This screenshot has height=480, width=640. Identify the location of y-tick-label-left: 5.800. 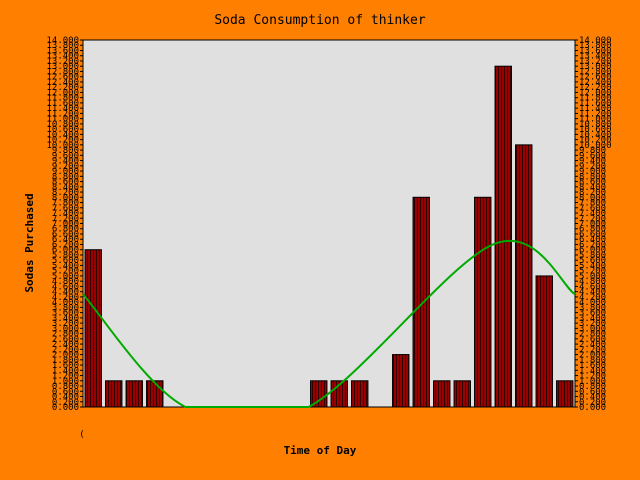
(65, 256).